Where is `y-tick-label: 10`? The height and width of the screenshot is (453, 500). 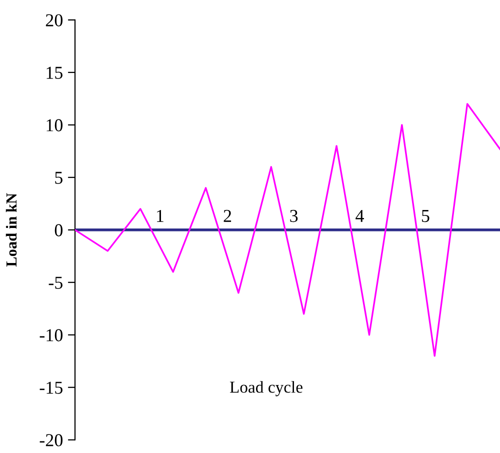 y-tick-label: 10 is located at coordinates (54, 125).